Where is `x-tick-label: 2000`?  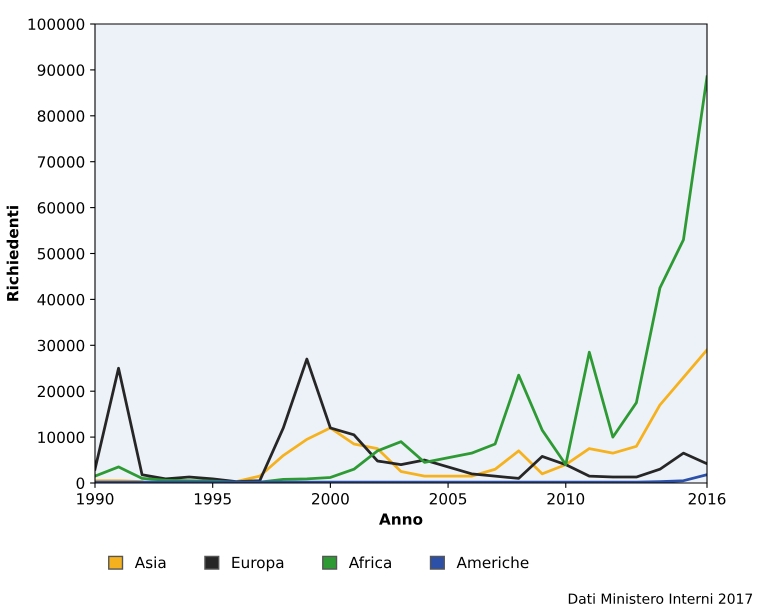 x-tick-label: 2000 is located at coordinates (330, 498).